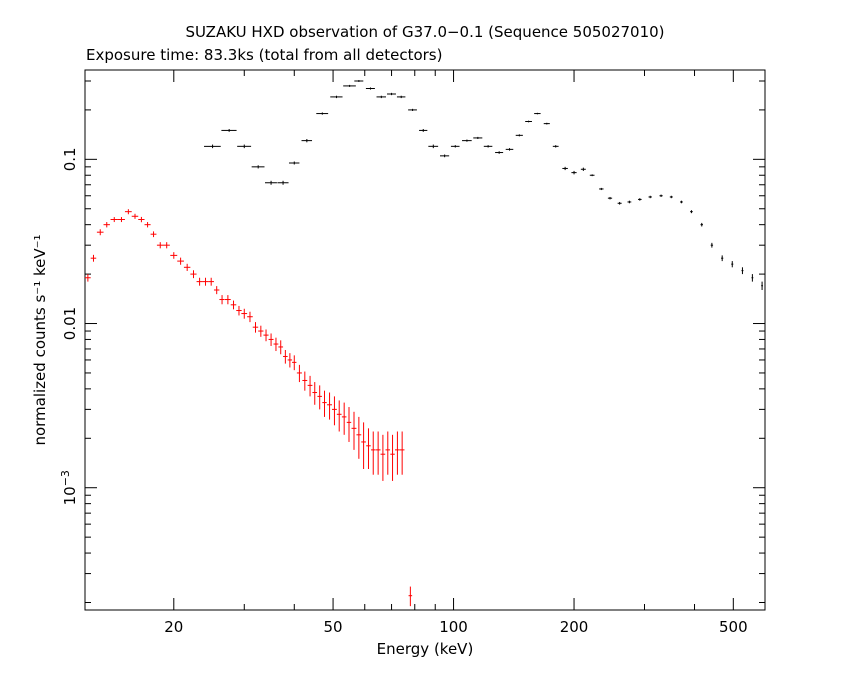 The width and height of the screenshot is (850, 680). Describe the element at coordinates (453, 627) in the screenshot. I see `x-tick-label: 100` at that location.